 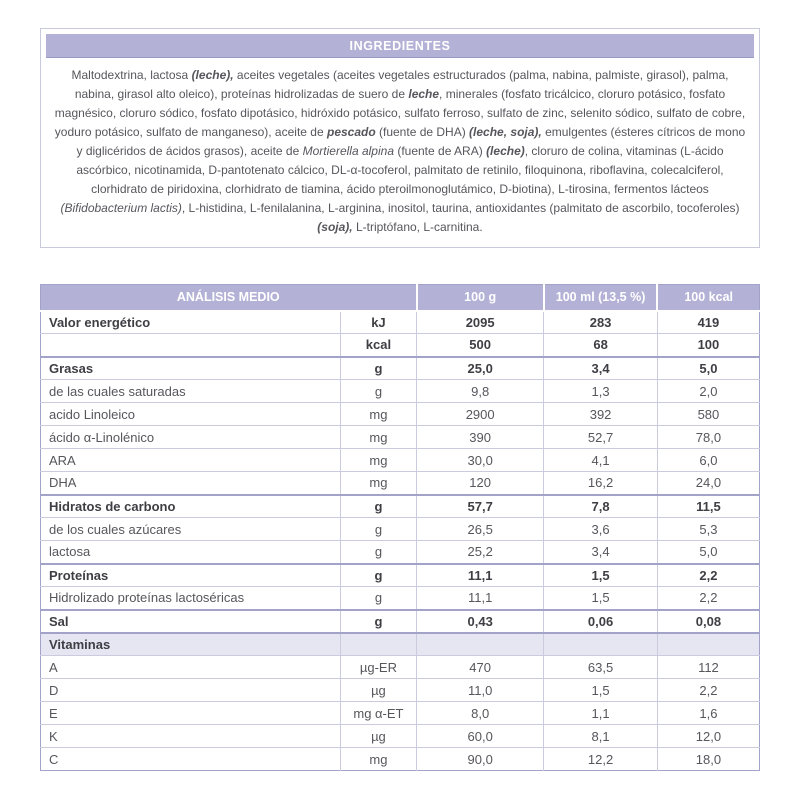 I want to click on nutrient-value-col1: 0,43, so click(x=480, y=620).